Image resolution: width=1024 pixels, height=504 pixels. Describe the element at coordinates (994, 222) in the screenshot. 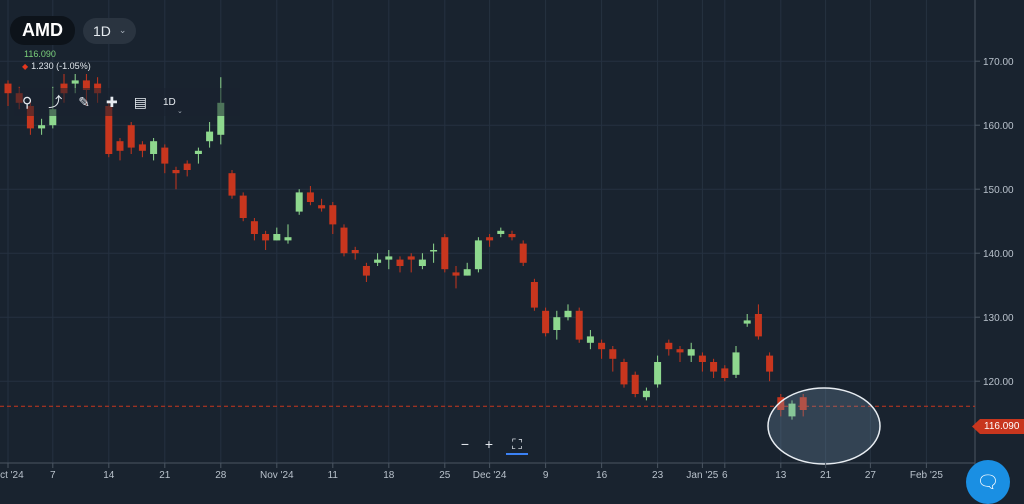

I see `y-axis-labels: 170.00 160.00 150.00 140.00 130.00 120.00` at that location.